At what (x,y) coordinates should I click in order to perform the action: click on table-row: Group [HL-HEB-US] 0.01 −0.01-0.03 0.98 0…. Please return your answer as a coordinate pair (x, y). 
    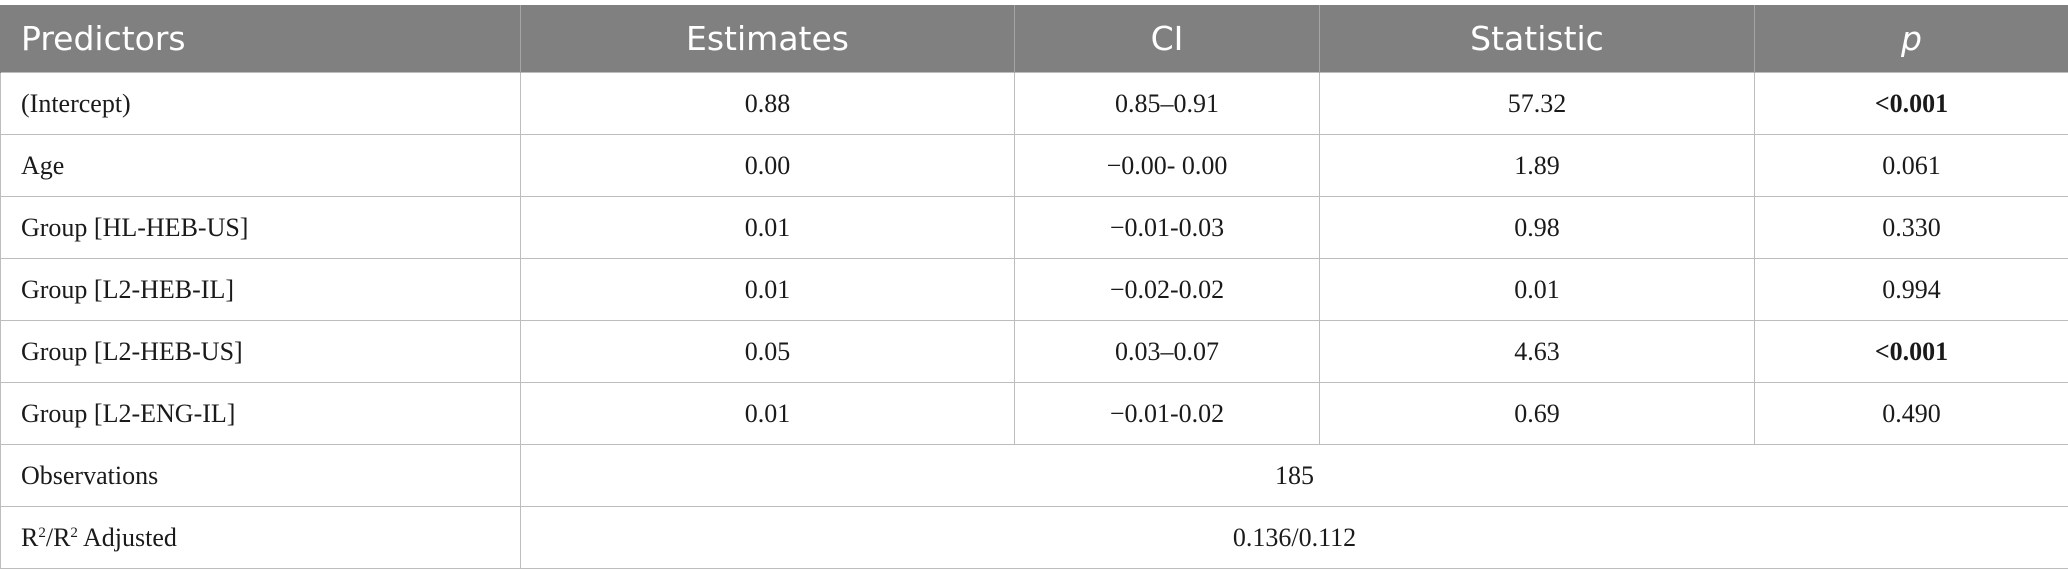
    Looking at the image, I should click on (1034, 227).